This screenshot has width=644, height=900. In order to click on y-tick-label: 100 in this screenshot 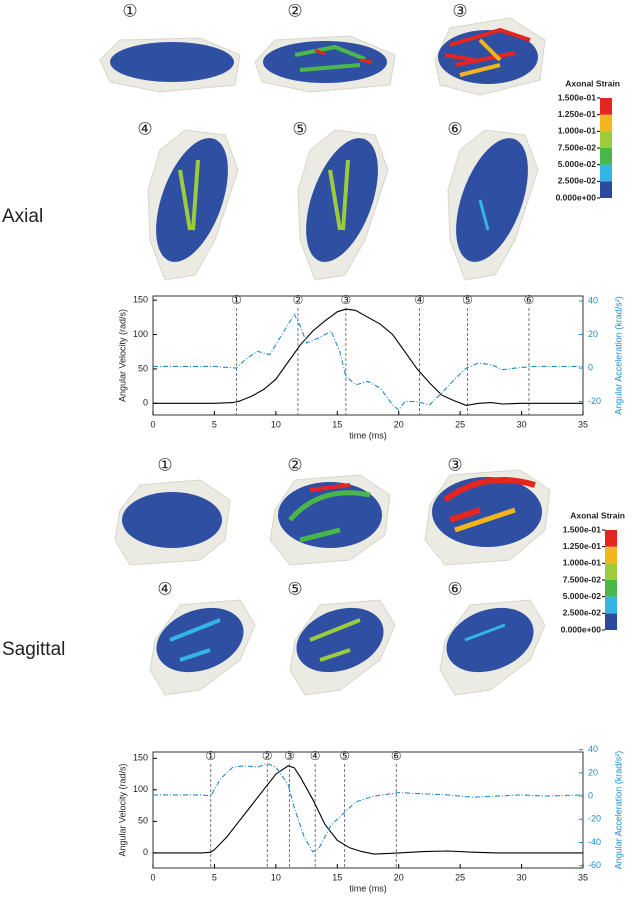, I will do `click(140, 334)`.